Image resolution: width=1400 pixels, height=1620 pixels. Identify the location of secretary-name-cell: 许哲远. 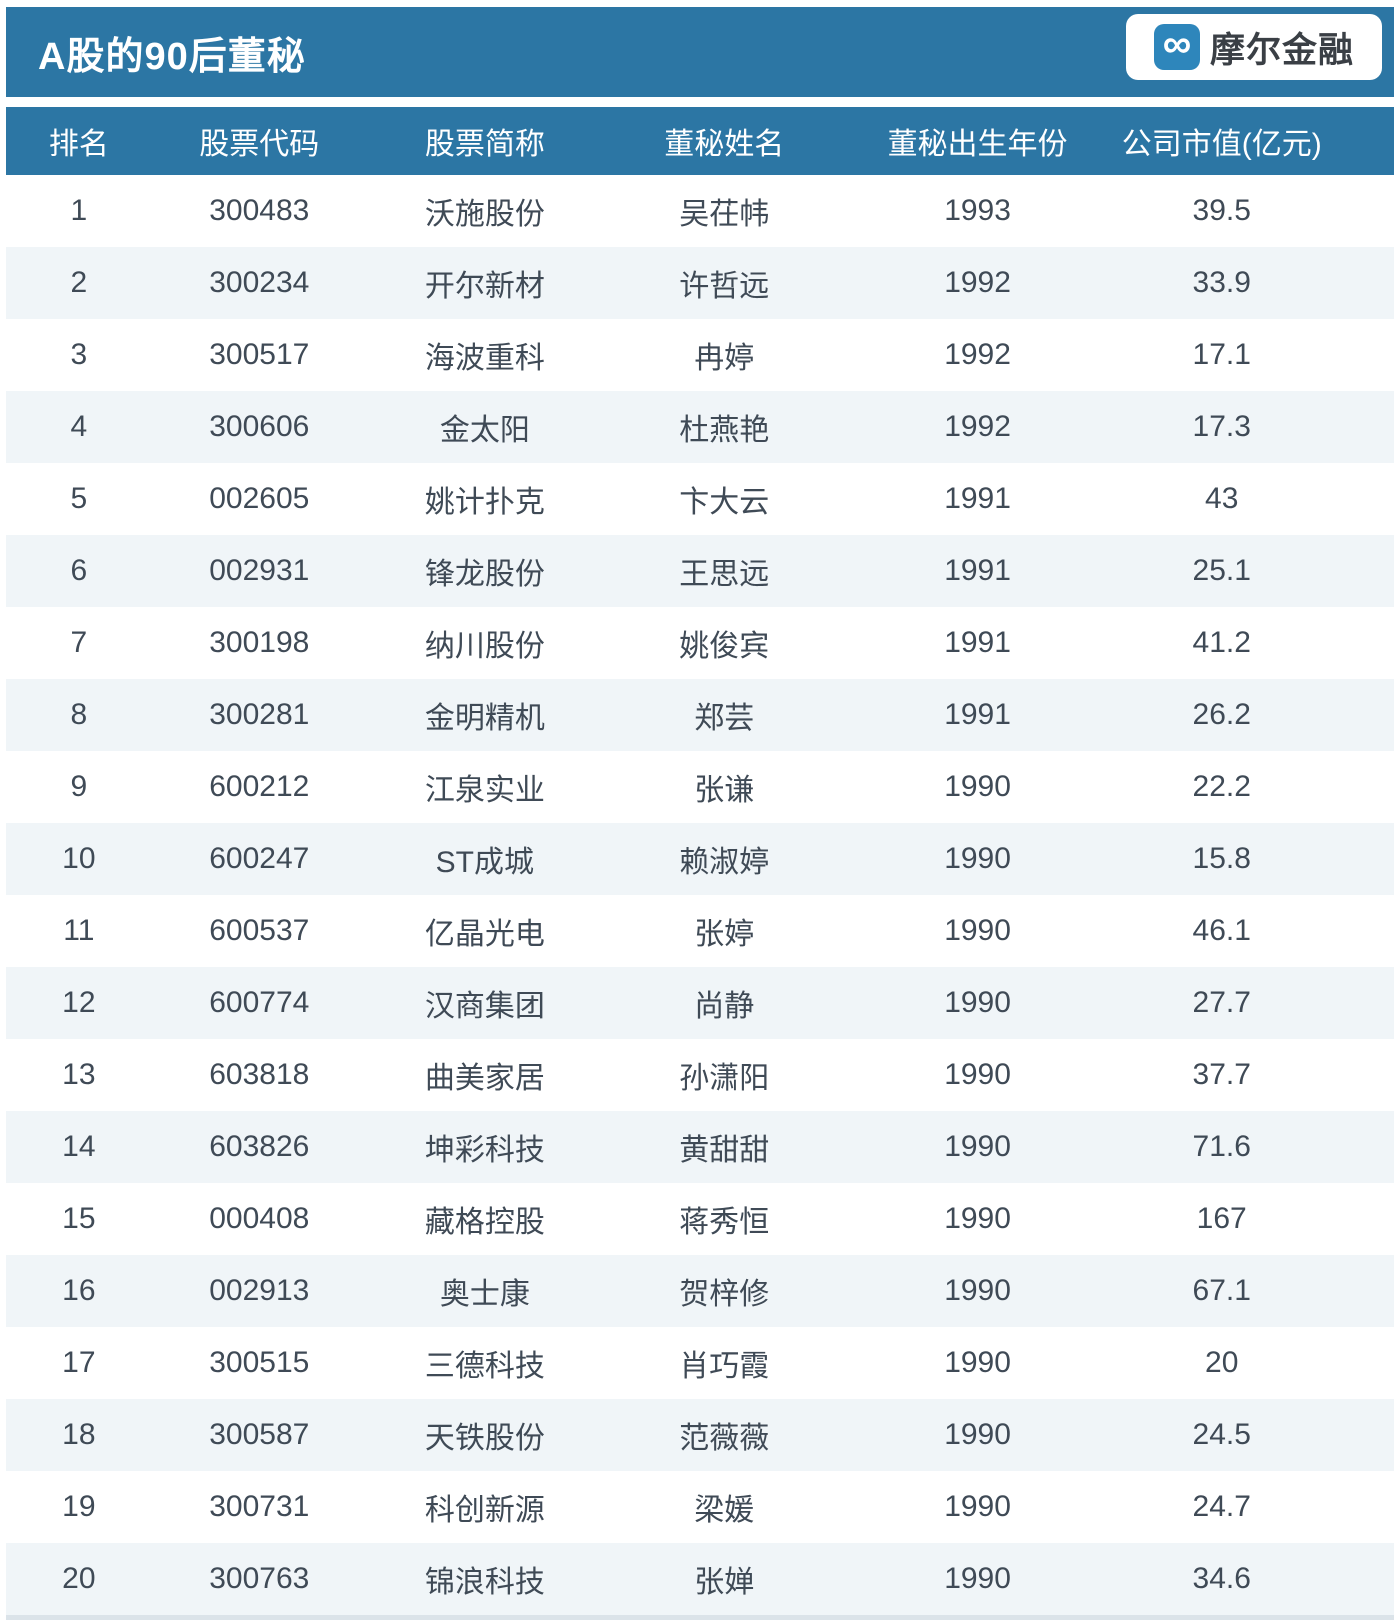
(724, 283).